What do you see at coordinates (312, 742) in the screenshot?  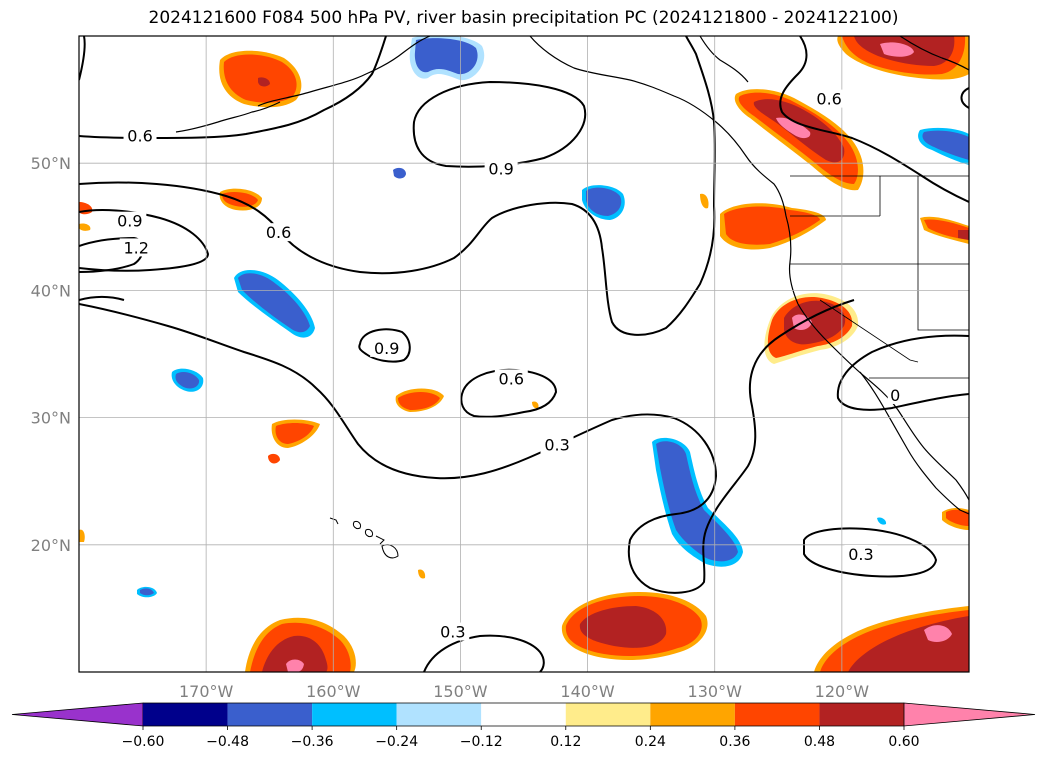 I see `colorbar-tick-label: −0.36` at bounding box center [312, 742].